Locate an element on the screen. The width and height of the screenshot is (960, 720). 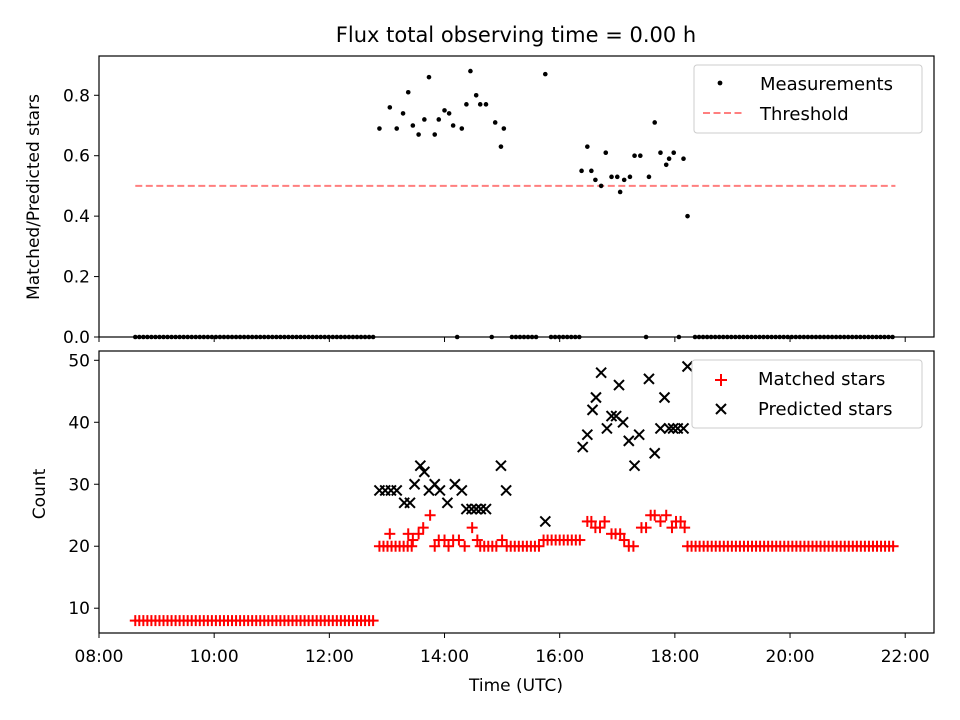
legend-marker-measurements is located at coordinates (720, 83).